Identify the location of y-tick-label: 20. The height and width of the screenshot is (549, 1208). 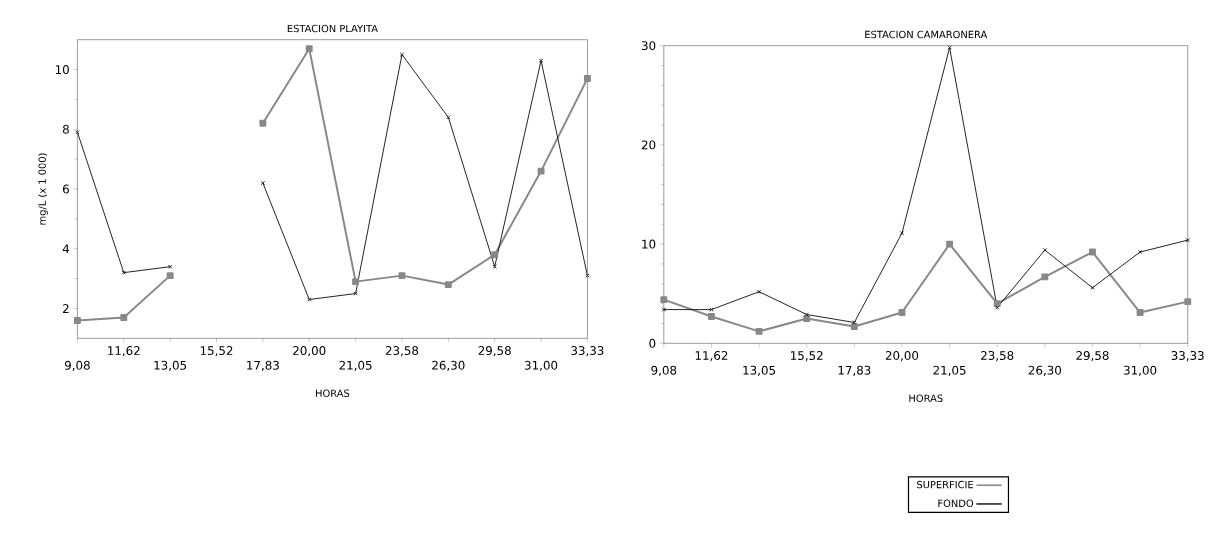
(648, 145).